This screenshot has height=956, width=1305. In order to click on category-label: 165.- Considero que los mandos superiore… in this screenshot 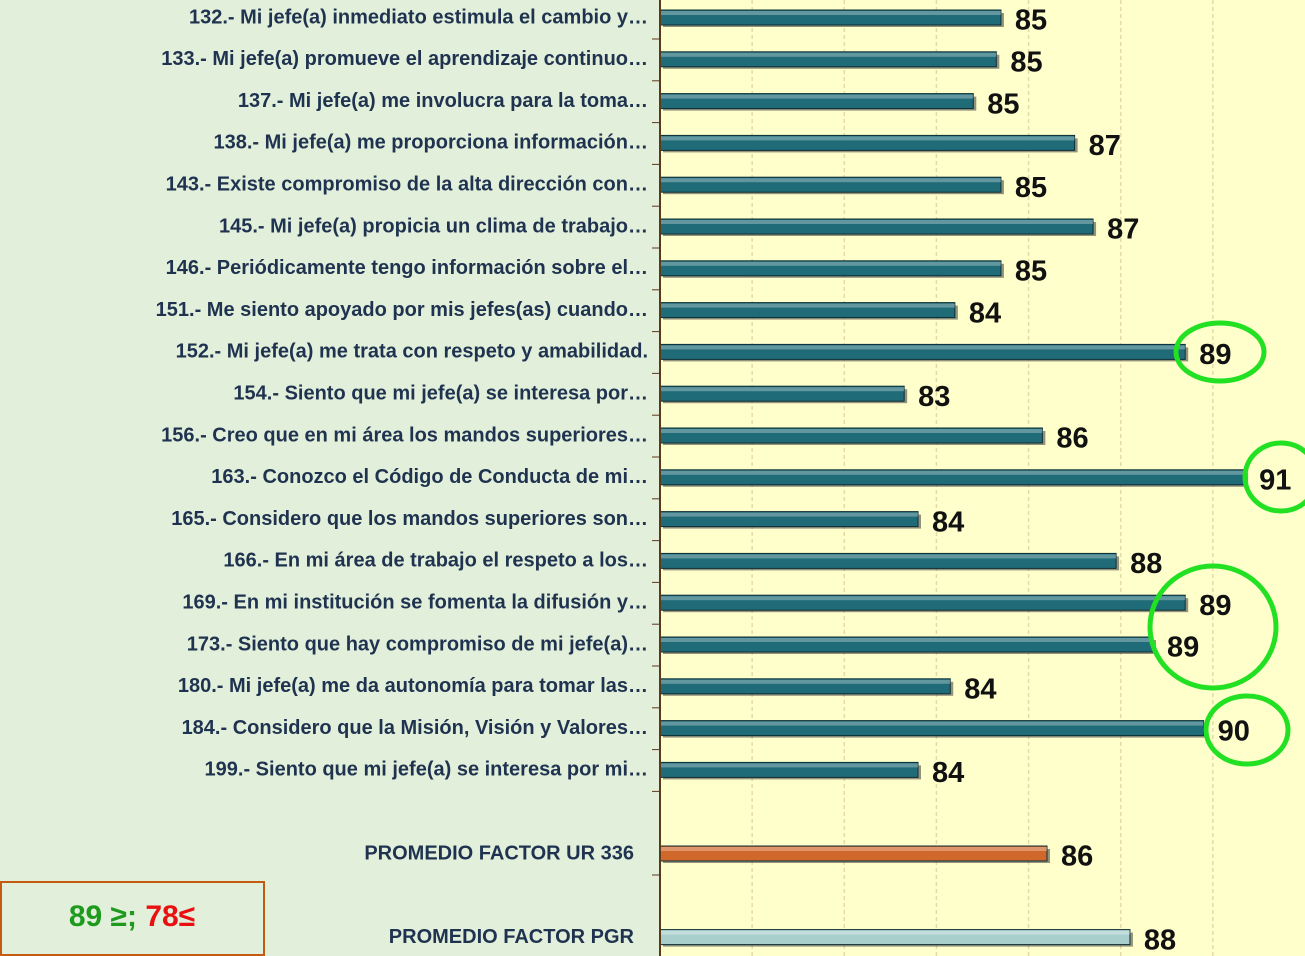, I will do `click(409, 519)`.